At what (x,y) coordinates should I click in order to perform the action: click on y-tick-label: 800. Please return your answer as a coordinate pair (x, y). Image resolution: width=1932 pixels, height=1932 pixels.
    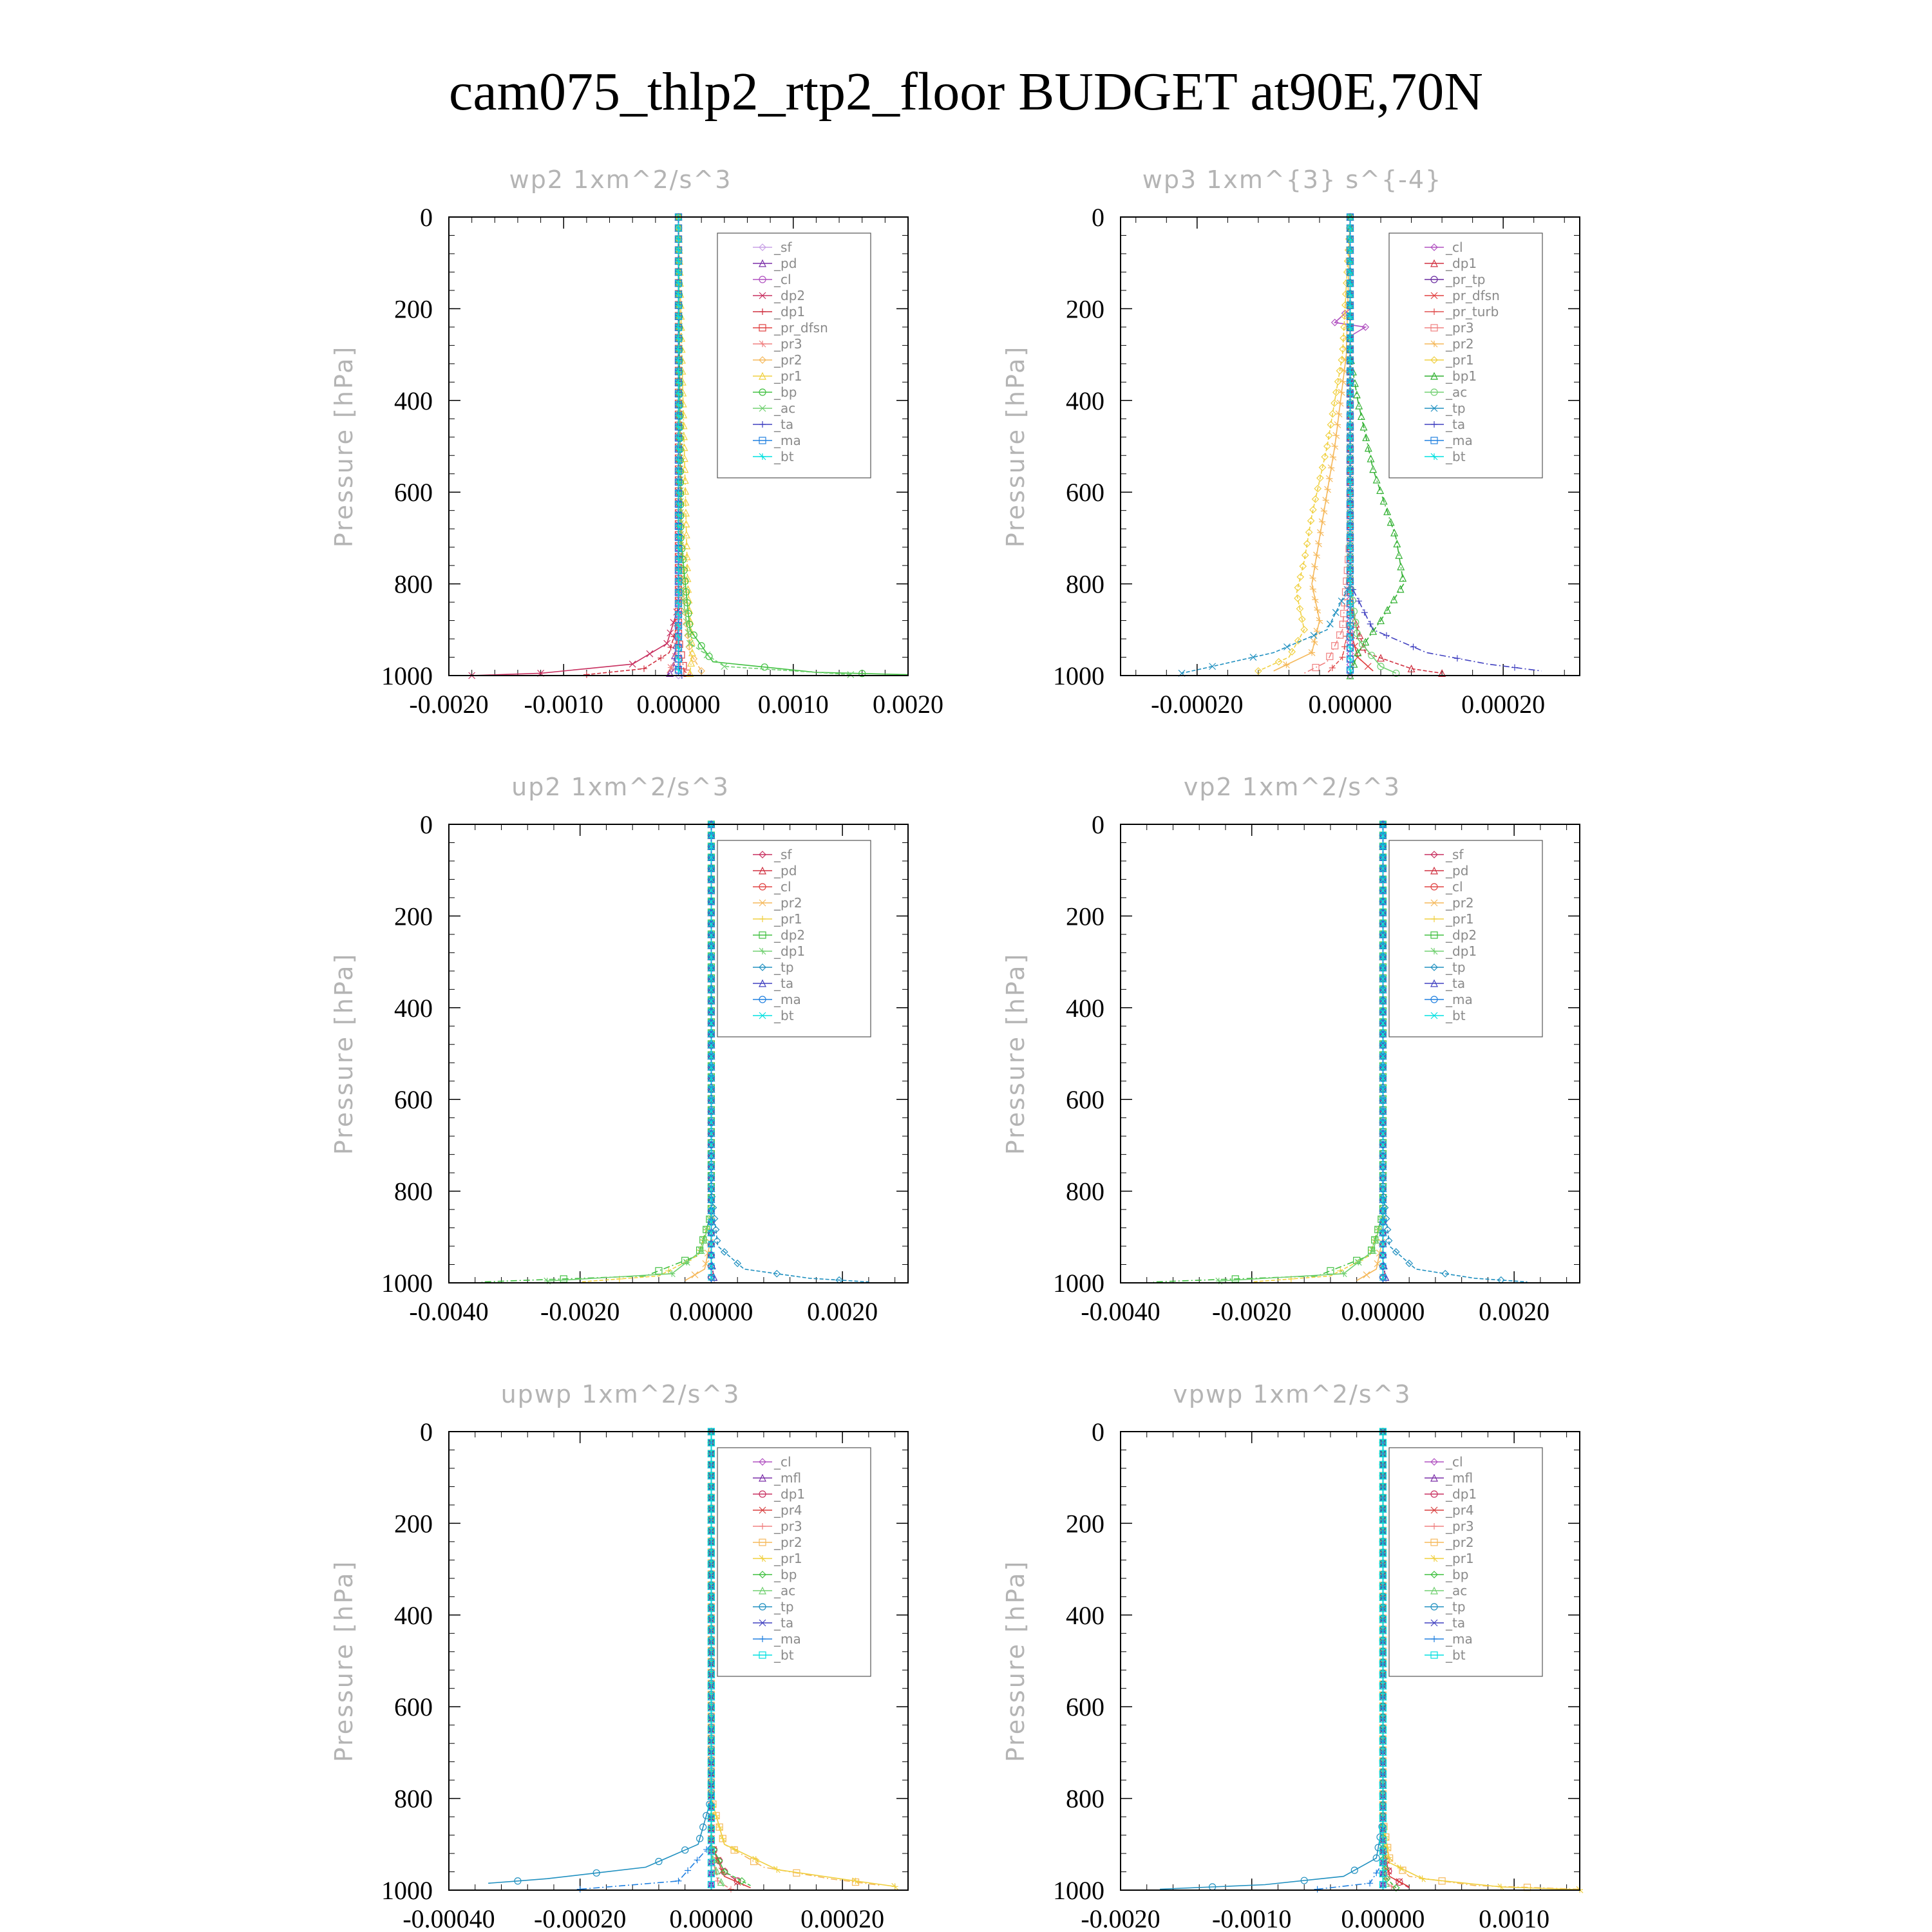
    Looking at the image, I should click on (1085, 1191).